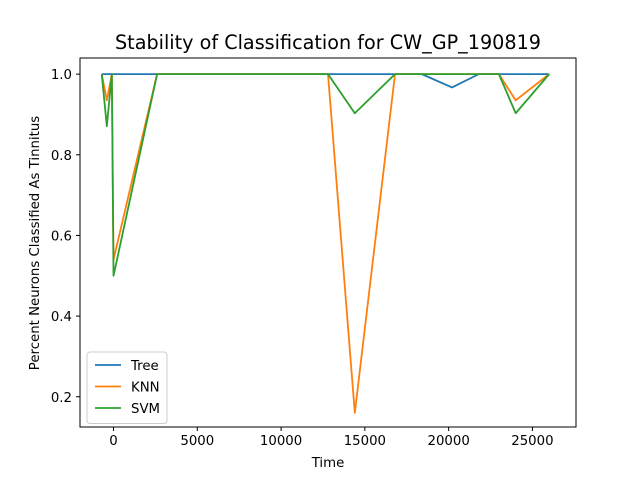 The height and width of the screenshot is (484, 640). What do you see at coordinates (532, 441) in the screenshot?
I see `x-tick-label: 25000` at bounding box center [532, 441].